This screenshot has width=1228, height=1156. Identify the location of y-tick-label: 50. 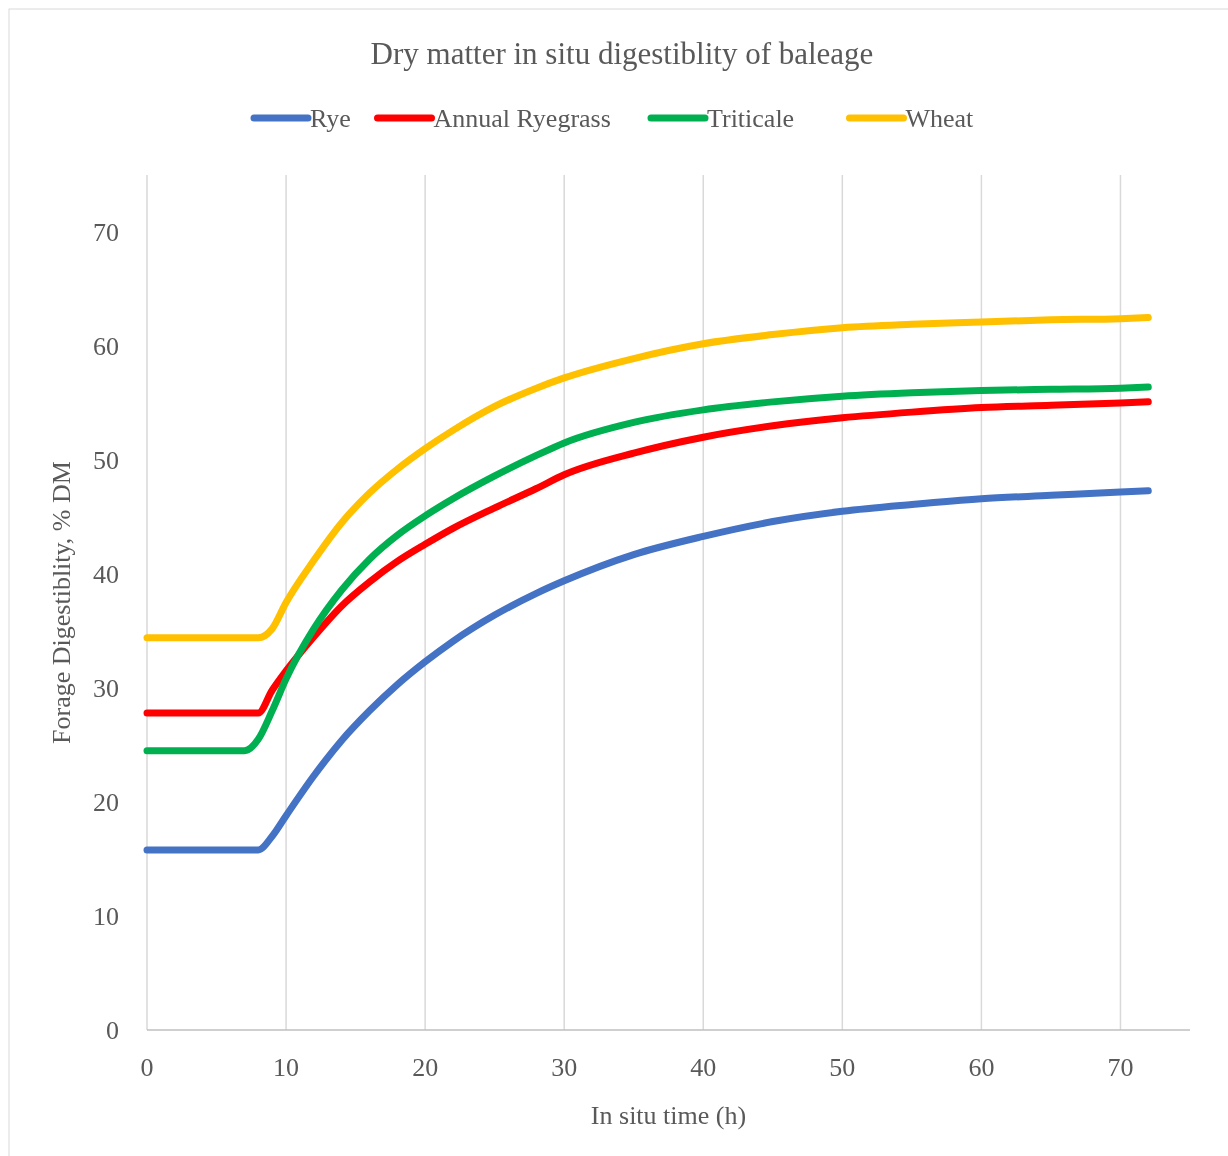
(106, 460).